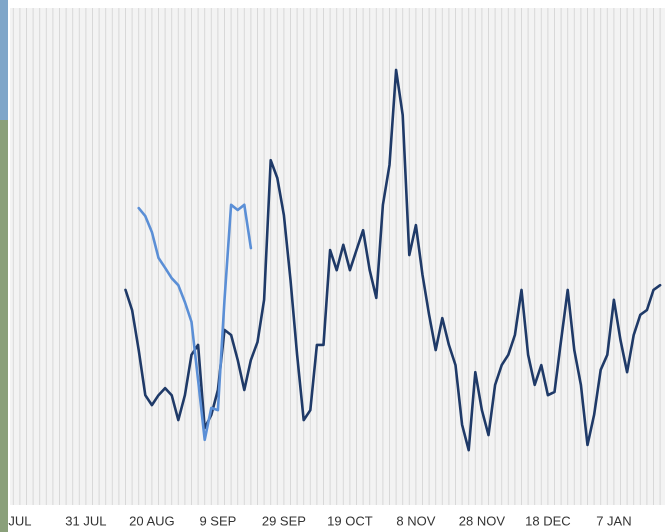  What do you see at coordinates (482, 520) in the screenshot?
I see `x-tick-label: 28 NOV` at bounding box center [482, 520].